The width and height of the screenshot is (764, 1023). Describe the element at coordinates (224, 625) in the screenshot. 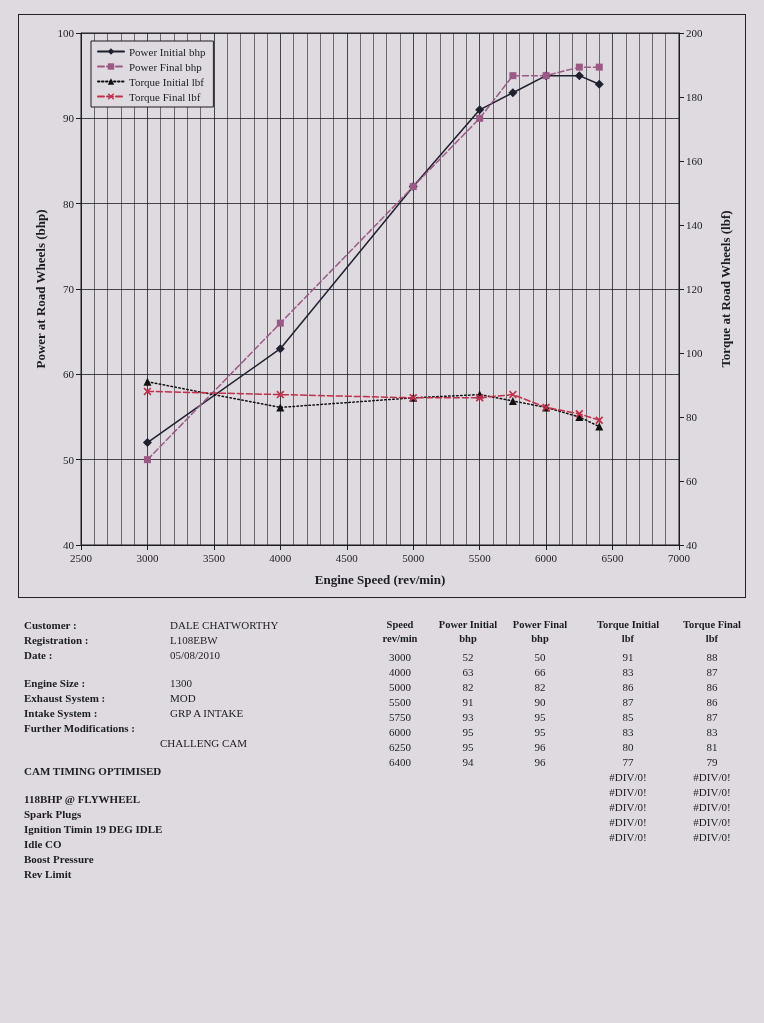

I see `text: DALE CHATWORTHY` at that location.